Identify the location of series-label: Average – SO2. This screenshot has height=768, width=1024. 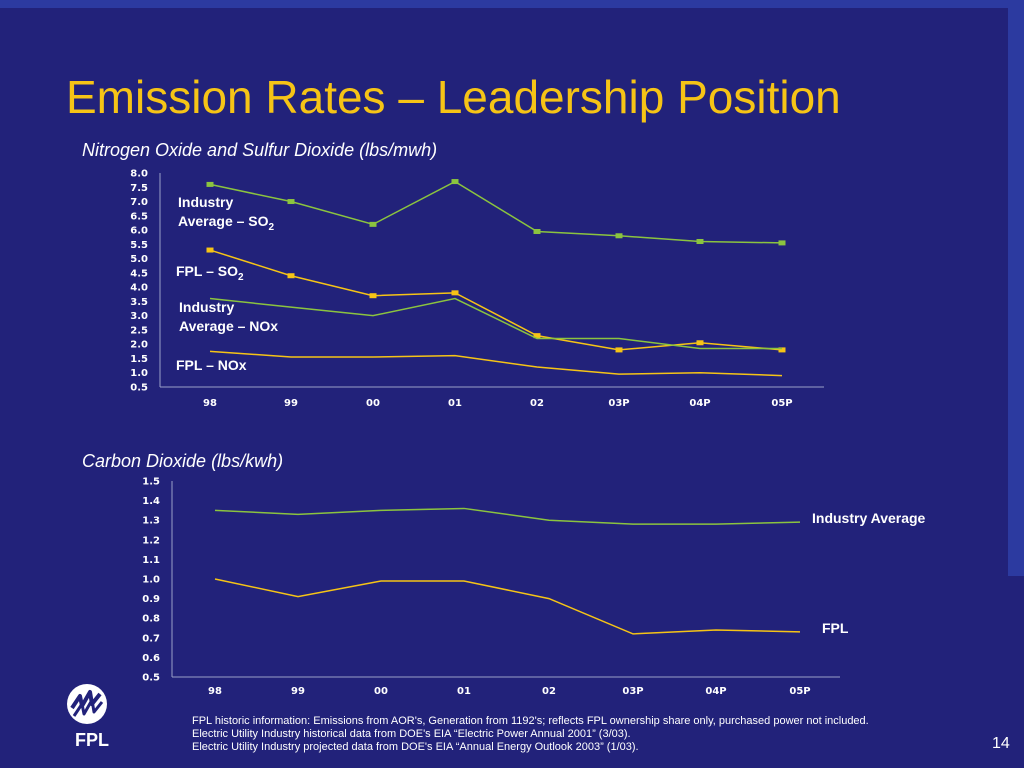
(226, 223).